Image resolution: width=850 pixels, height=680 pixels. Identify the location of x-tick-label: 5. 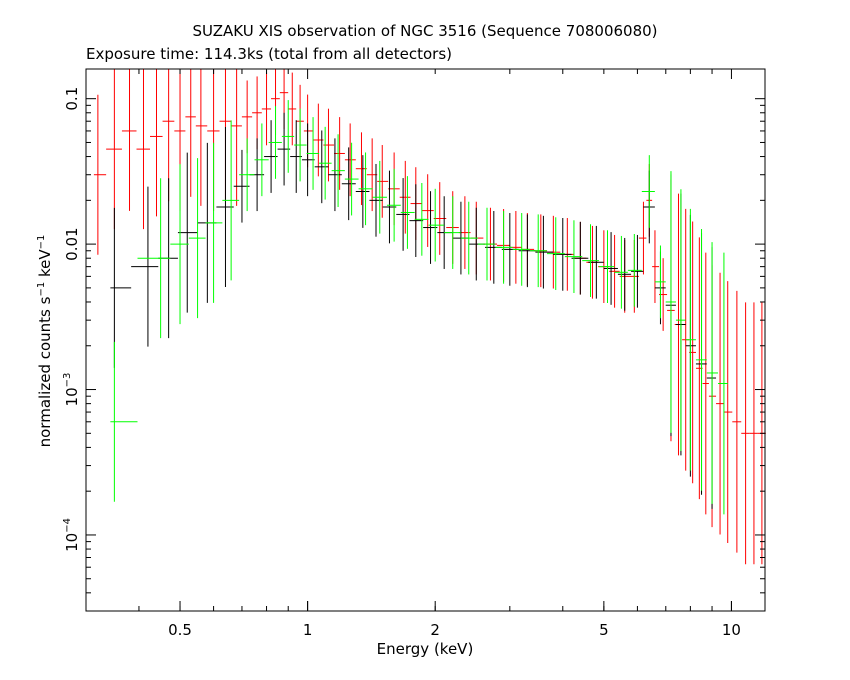
(604, 630).